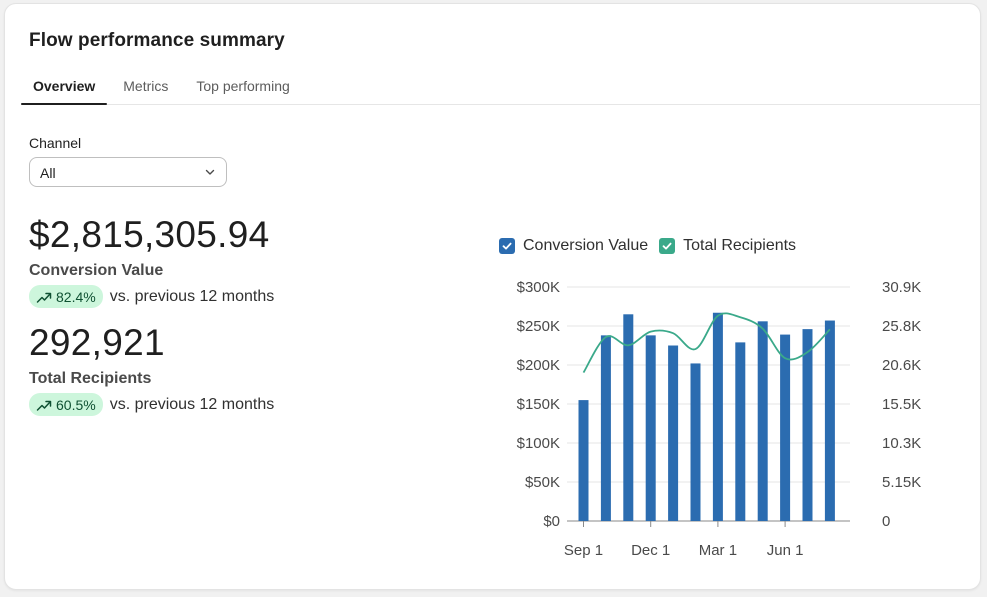 Image resolution: width=987 pixels, height=597 pixels. Describe the element at coordinates (76, 296) in the screenshot. I see `delta-percent: 82.4%` at that location.